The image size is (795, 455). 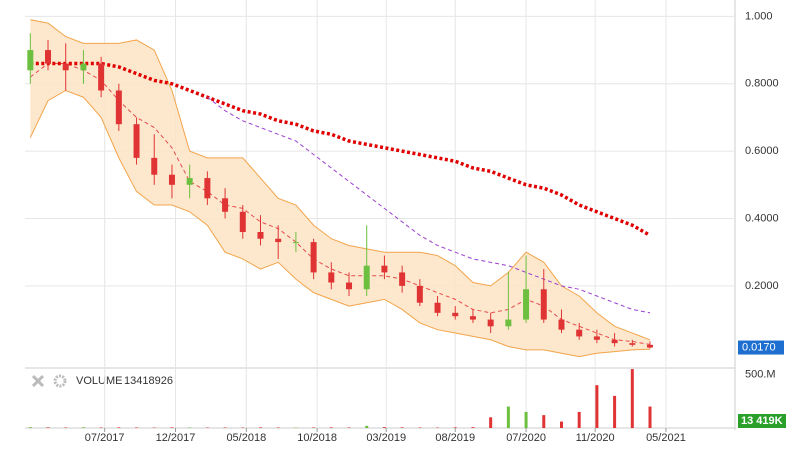 I want to click on x-tick-label: 10/2018, so click(x=317, y=438).